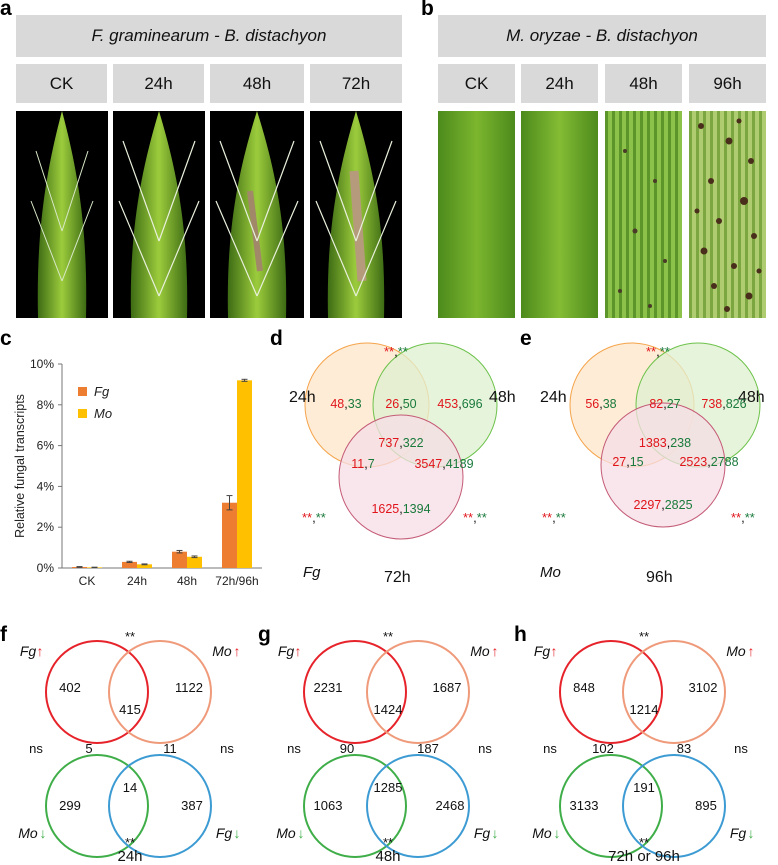 This screenshot has height=865, width=778. Describe the element at coordinates (401, 477) in the screenshot. I see `venn-d-circle-bottom` at that location.